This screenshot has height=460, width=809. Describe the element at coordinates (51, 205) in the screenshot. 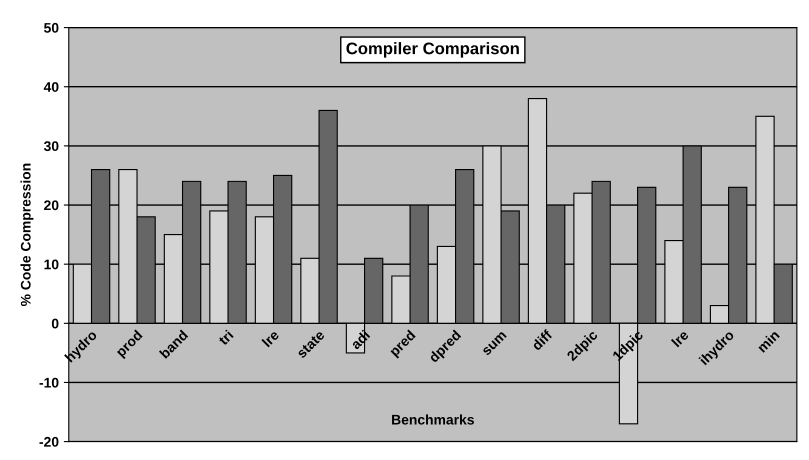

I see `y-tick-label: 20` at that location.